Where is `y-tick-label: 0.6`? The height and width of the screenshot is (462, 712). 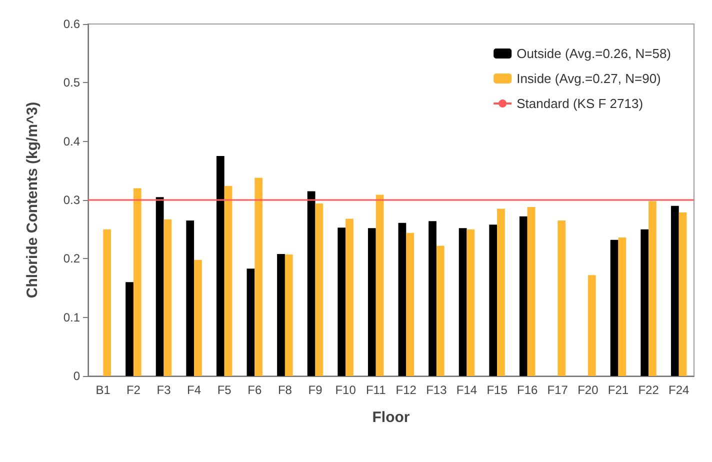
y-tick-label: 0.6 is located at coordinates (71, 24).